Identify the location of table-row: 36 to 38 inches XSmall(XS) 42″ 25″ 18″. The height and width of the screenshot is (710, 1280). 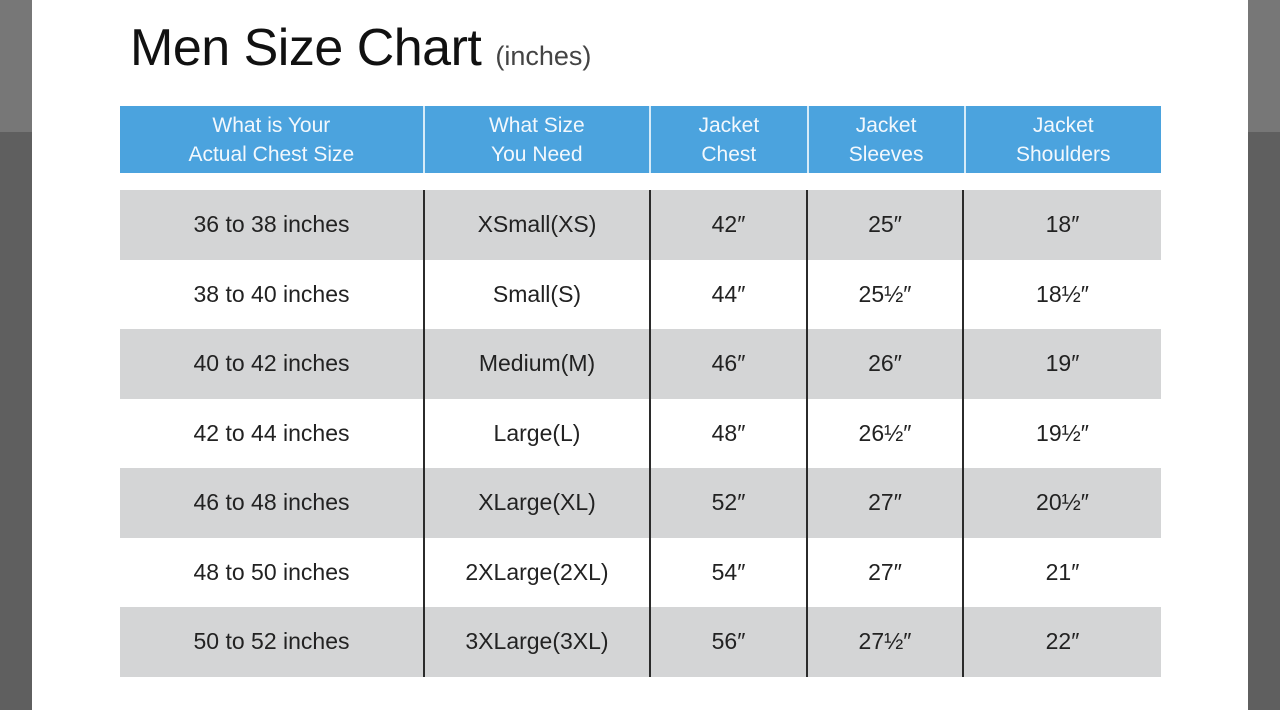
(640, 225).